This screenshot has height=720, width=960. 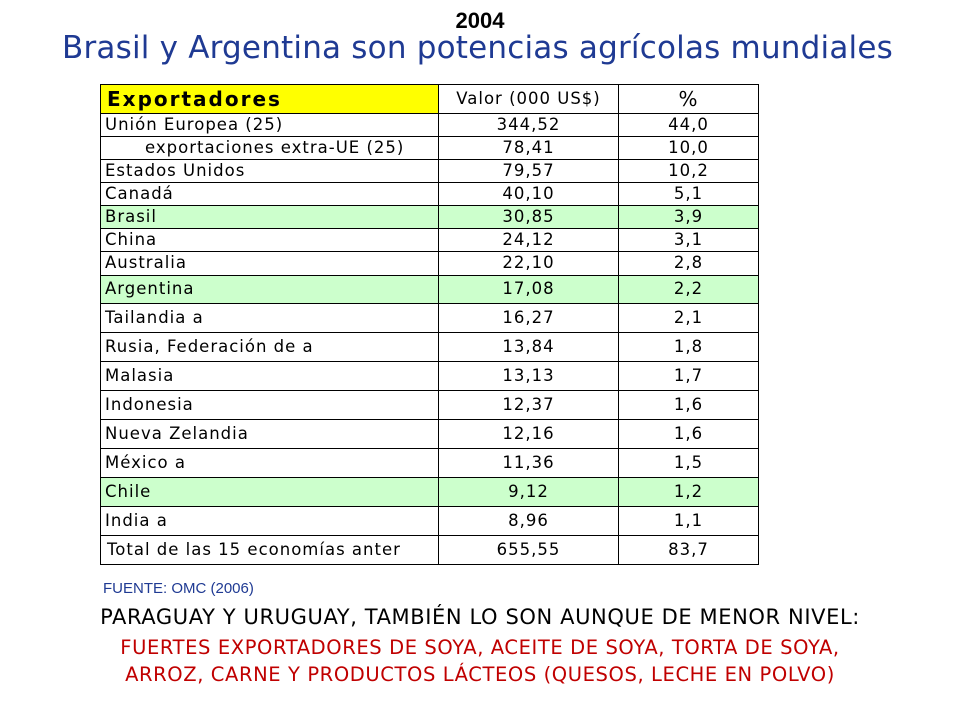 I want to click on row-exporter-name: Indonesia, so click(x=269, y=405).